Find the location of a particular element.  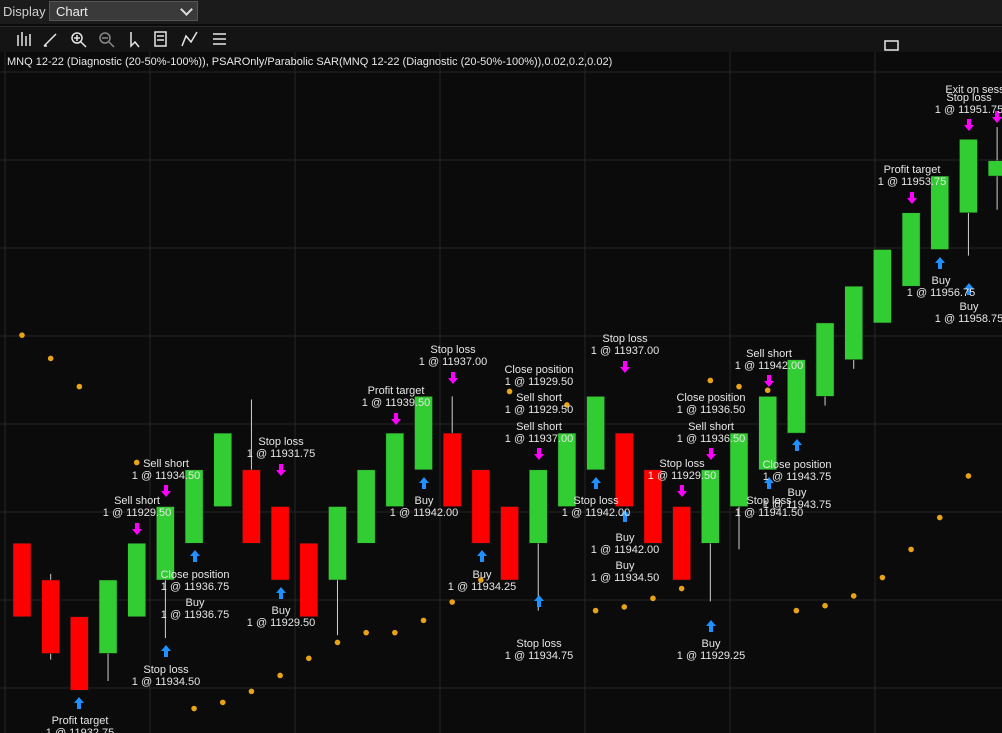

window-icon is located at coordinates (891, 45).